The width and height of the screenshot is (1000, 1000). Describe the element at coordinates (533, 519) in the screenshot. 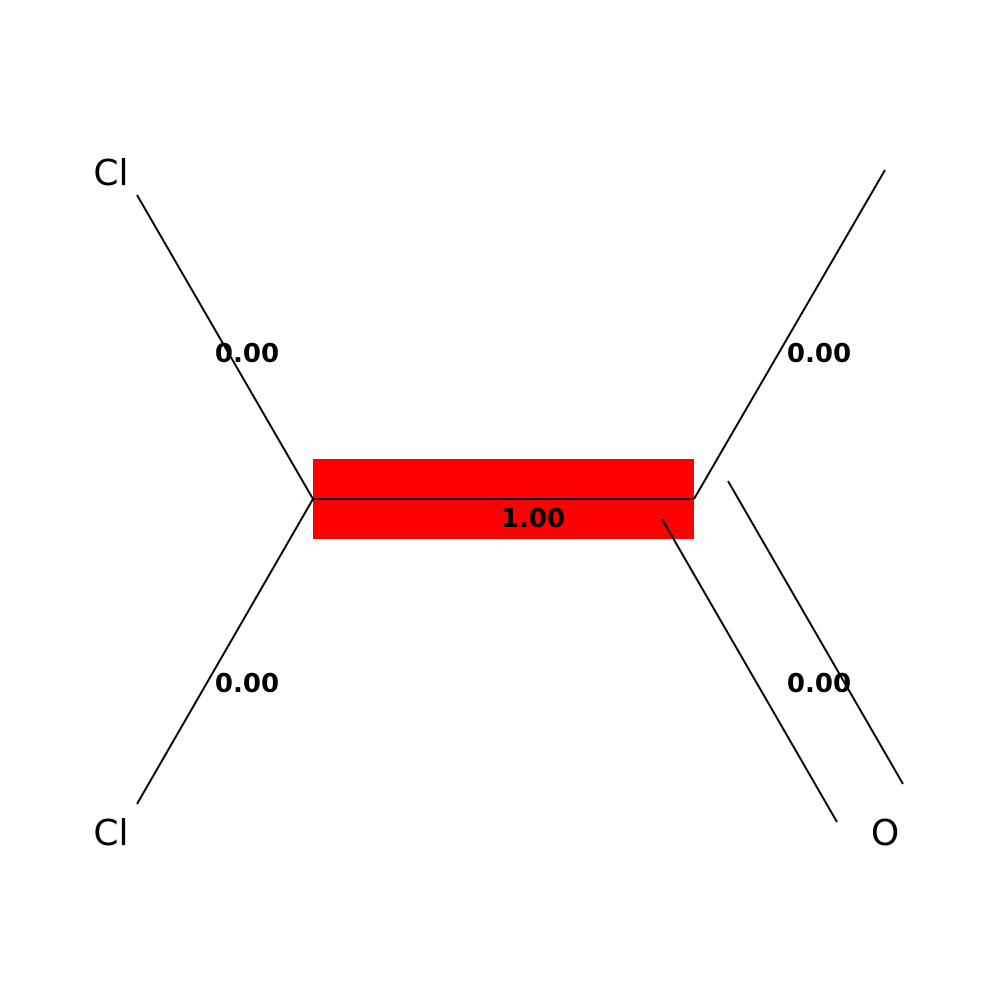

I see `bond-value-cc: 1.00` at that location.